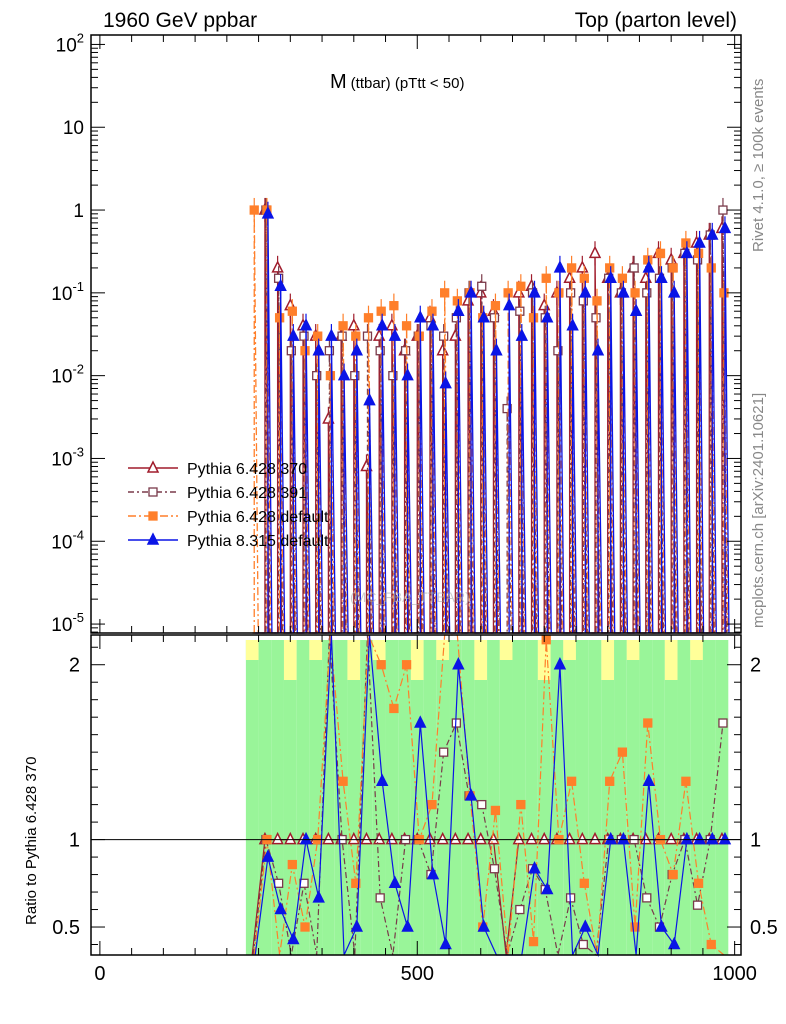 This screenshot has height=1024, width=786. I want to click on side-label-bottom: mcplots.cern.ch [arXiv:2401.10621], so click(758, 510).